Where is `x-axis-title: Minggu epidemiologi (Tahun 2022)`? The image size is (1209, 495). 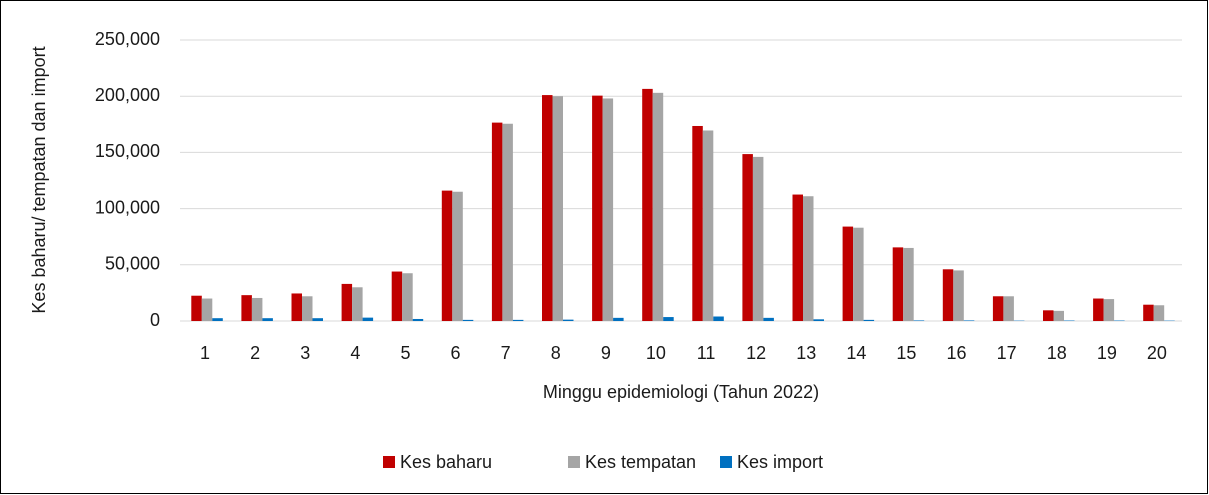 x-axis-title: Minggu epidemiologi (Tahun 2022) is located at coordinates (681, 392).